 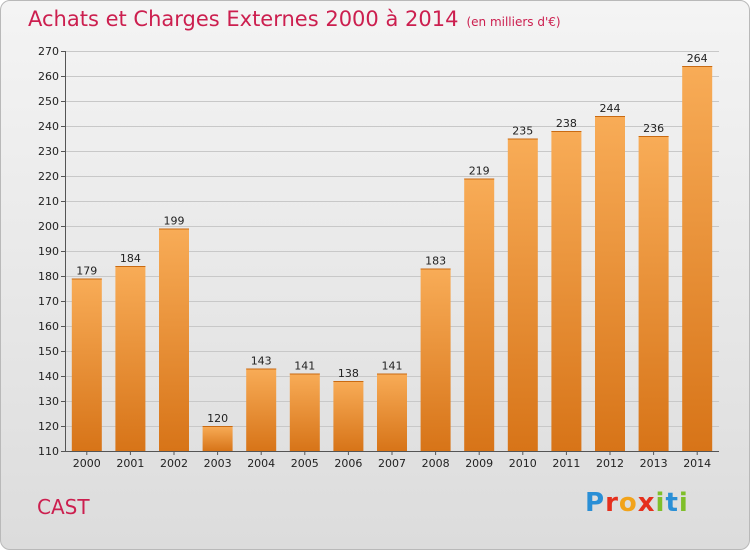 I want to click on bar-2008, so click(x=435, y=359).